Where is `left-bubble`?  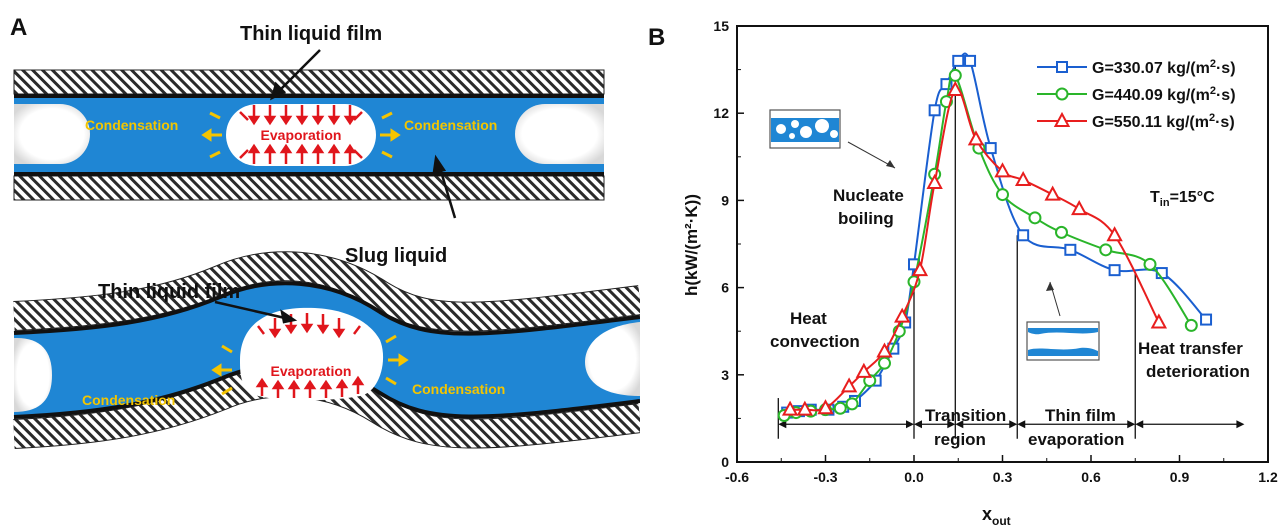 left-bubble is located at coordinates (52, 134).